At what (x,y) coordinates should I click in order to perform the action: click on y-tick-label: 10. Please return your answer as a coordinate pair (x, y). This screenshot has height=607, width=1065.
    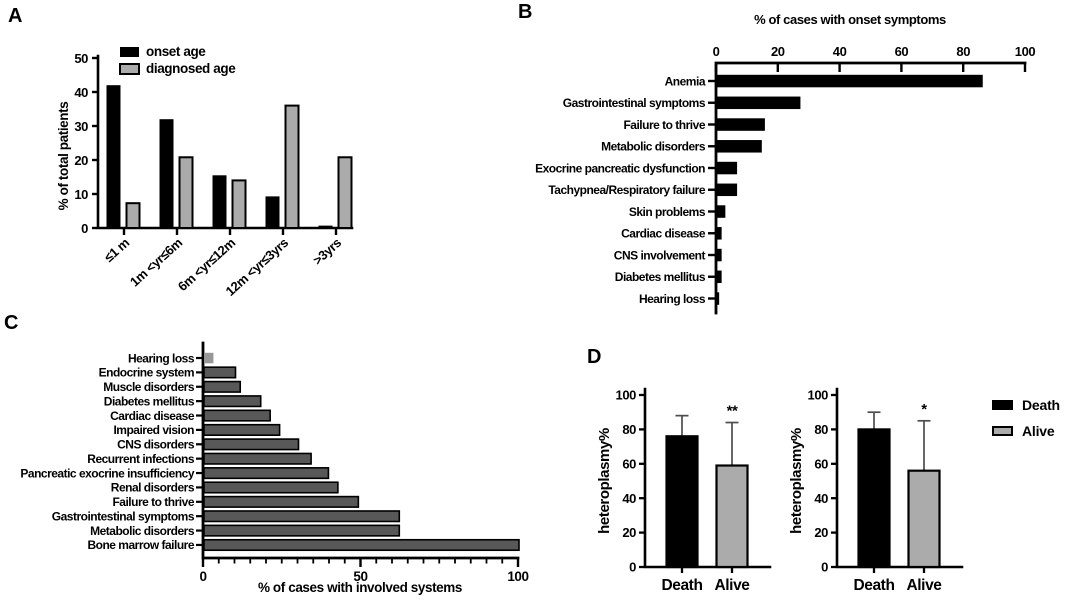
    Looking at the image, I should click on (81, 194).